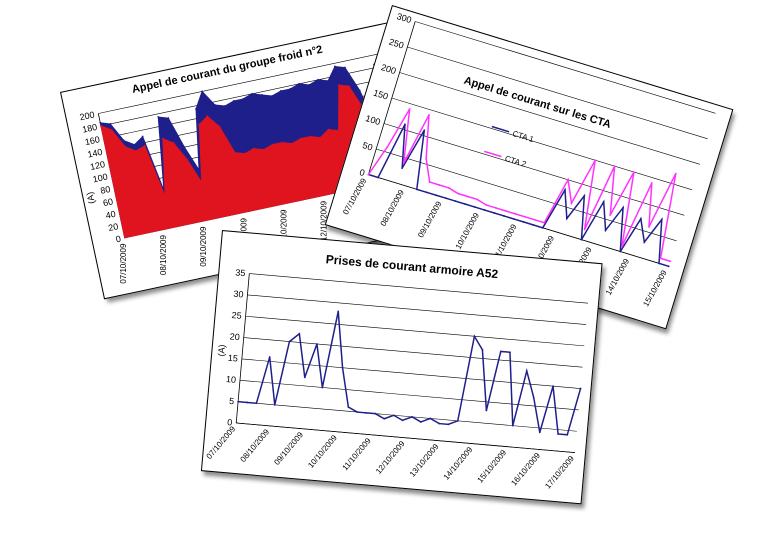 The width and height of the screenshot is (777, 552). Describe the element at coordinates (108, 202) in the screenshot. I see `y-tick-label: 60` at that location.